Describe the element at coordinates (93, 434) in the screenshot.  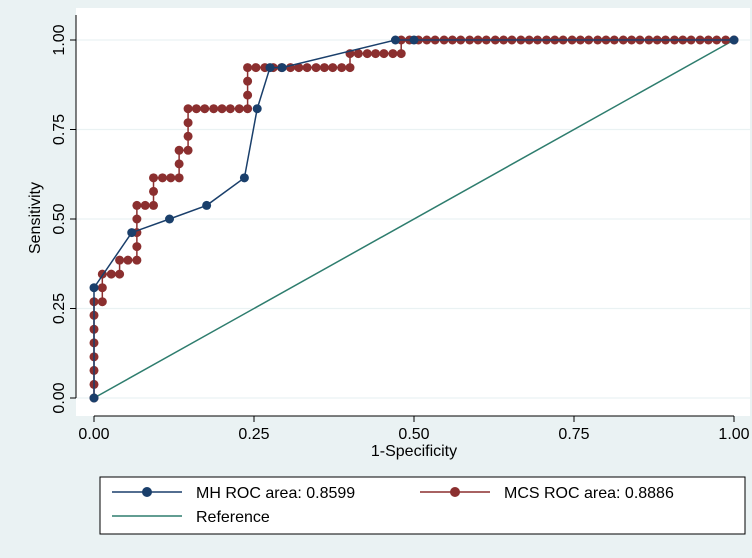
I see `x-tick-label: 0.00` at that location.